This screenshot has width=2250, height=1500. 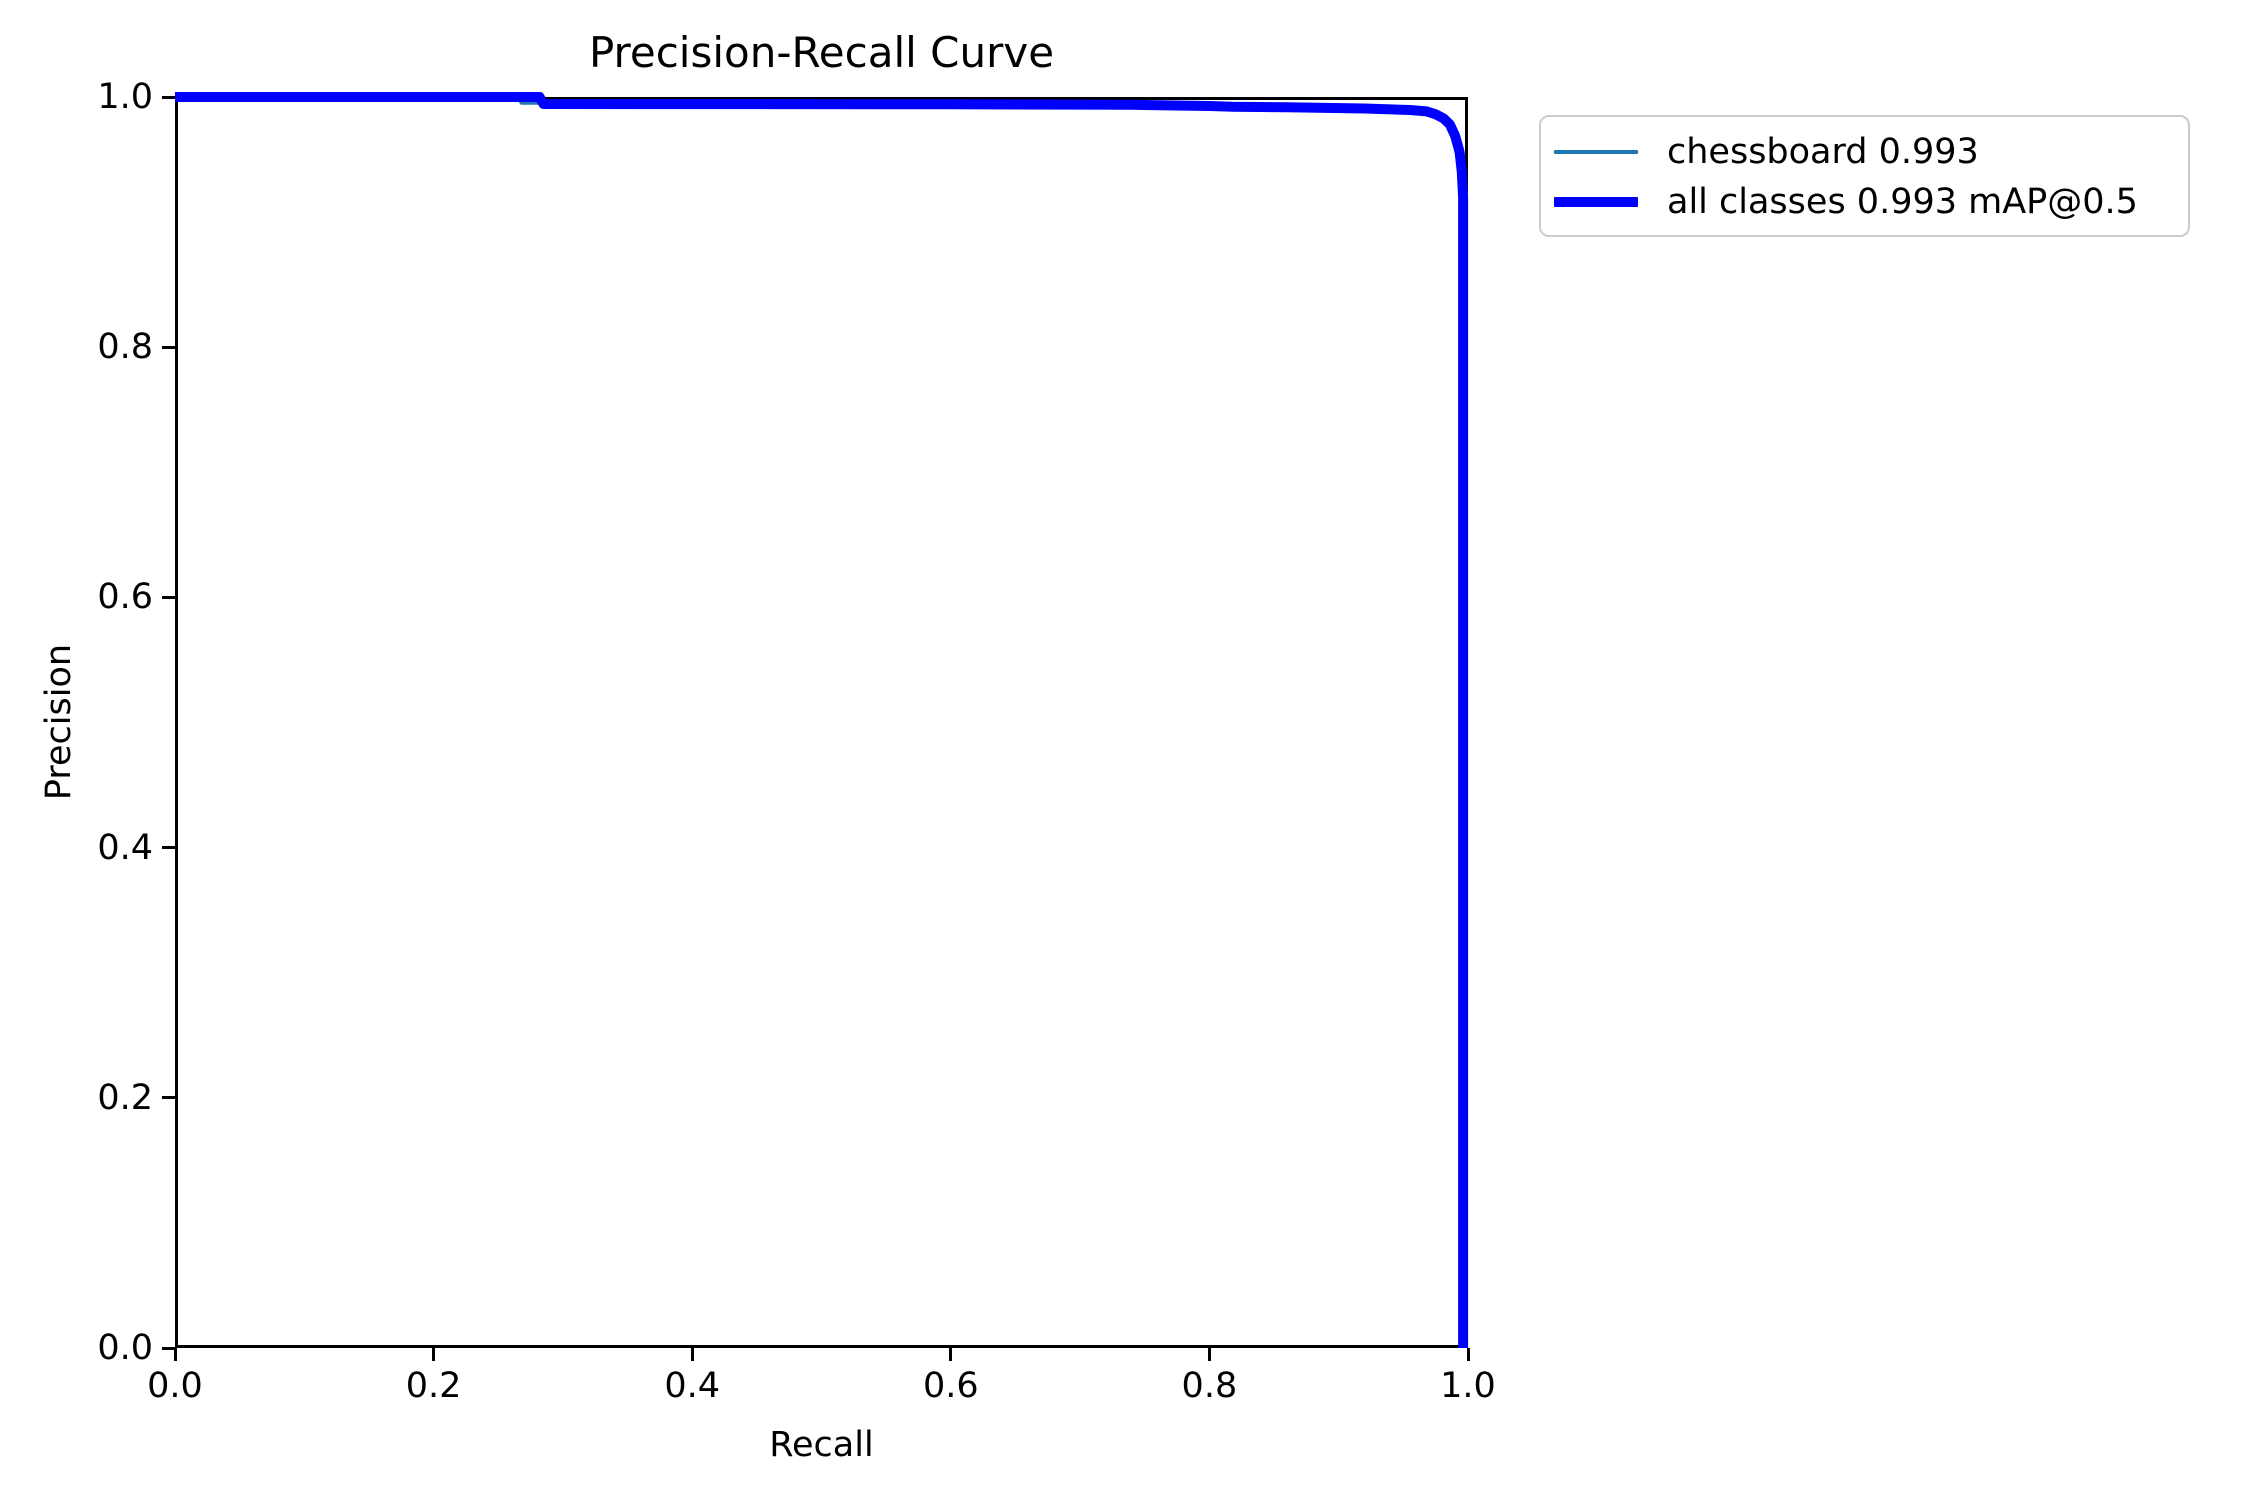 I want to click on x-tick-label: 0.0, so click(x=175, y=1386).